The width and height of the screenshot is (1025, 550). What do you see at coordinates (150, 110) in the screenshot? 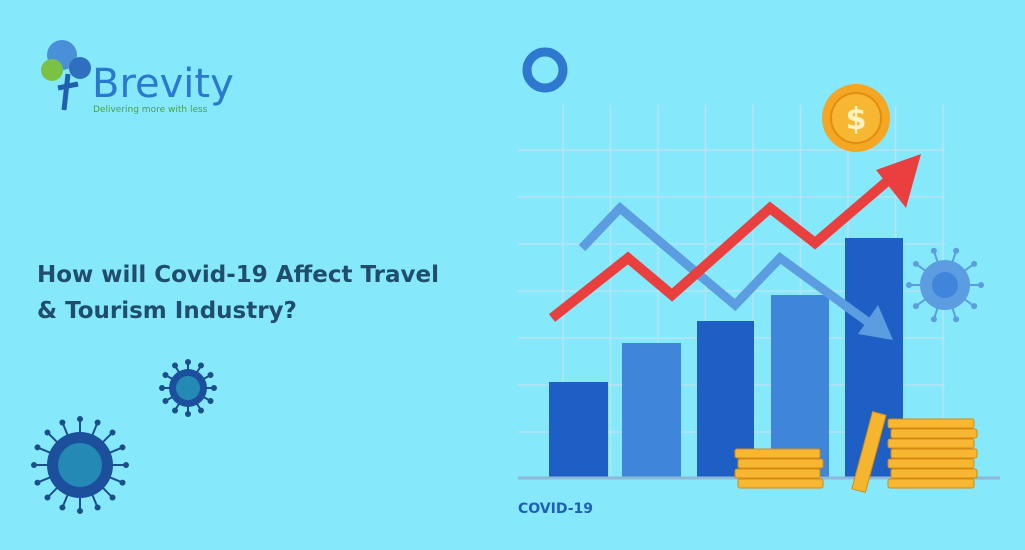
I see `logo-tagline: Delivering more with less` at bounding box center [150, 110].